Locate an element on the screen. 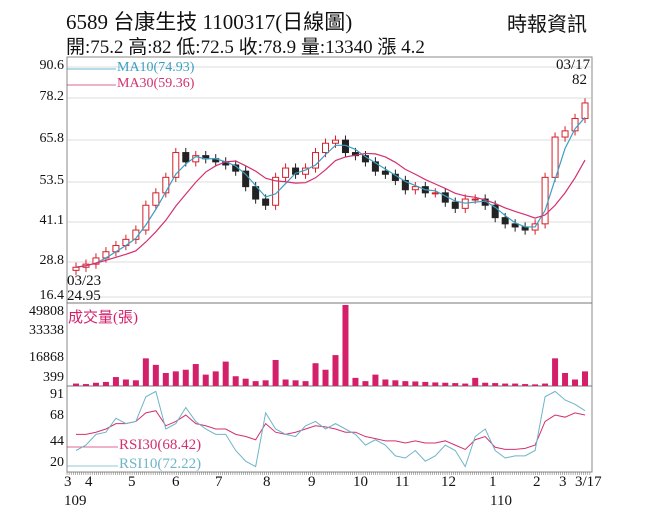  rsi-y-tick: 20 is located at coordinates (57, 462).